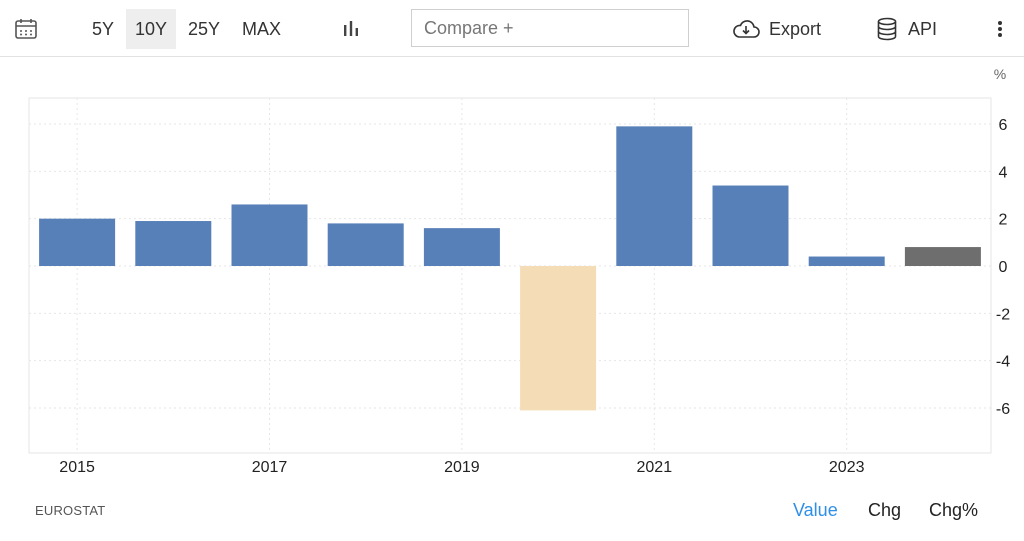  Describe the element at coordinates (887, 29) in the screenshot. I see `database-icon` at that location.